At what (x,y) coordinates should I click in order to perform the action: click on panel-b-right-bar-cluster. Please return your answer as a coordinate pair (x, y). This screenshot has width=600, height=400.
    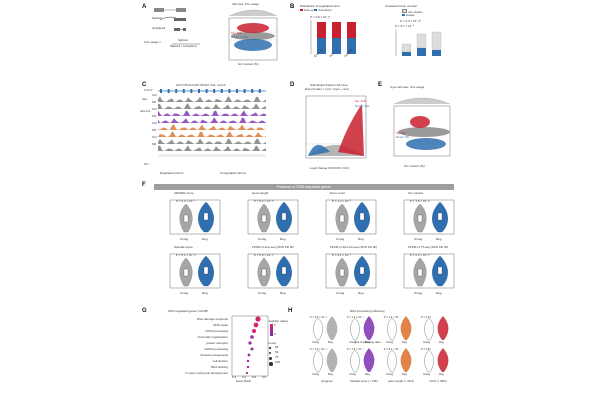
    Looking at the image, I should click on (436, 53).